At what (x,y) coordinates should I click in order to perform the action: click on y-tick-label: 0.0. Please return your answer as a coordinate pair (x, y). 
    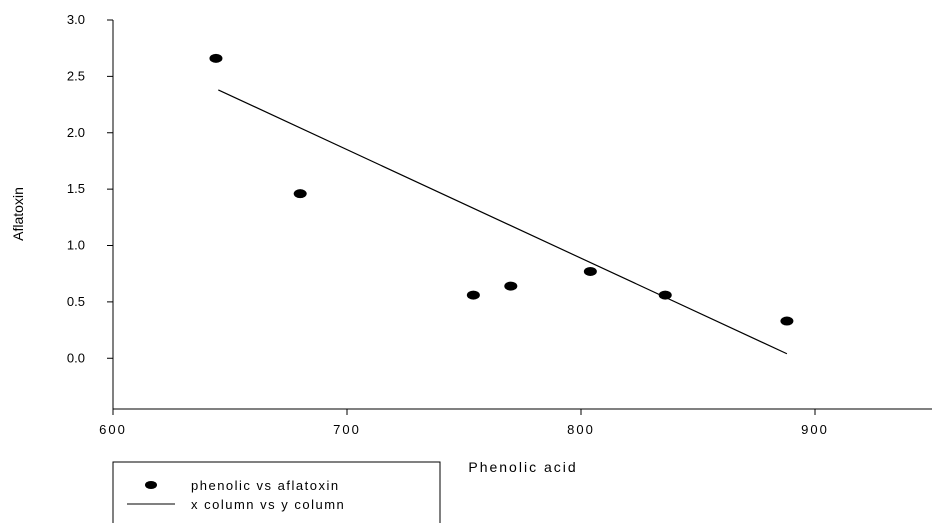
    Looking at the image, I should click on (76, 357).